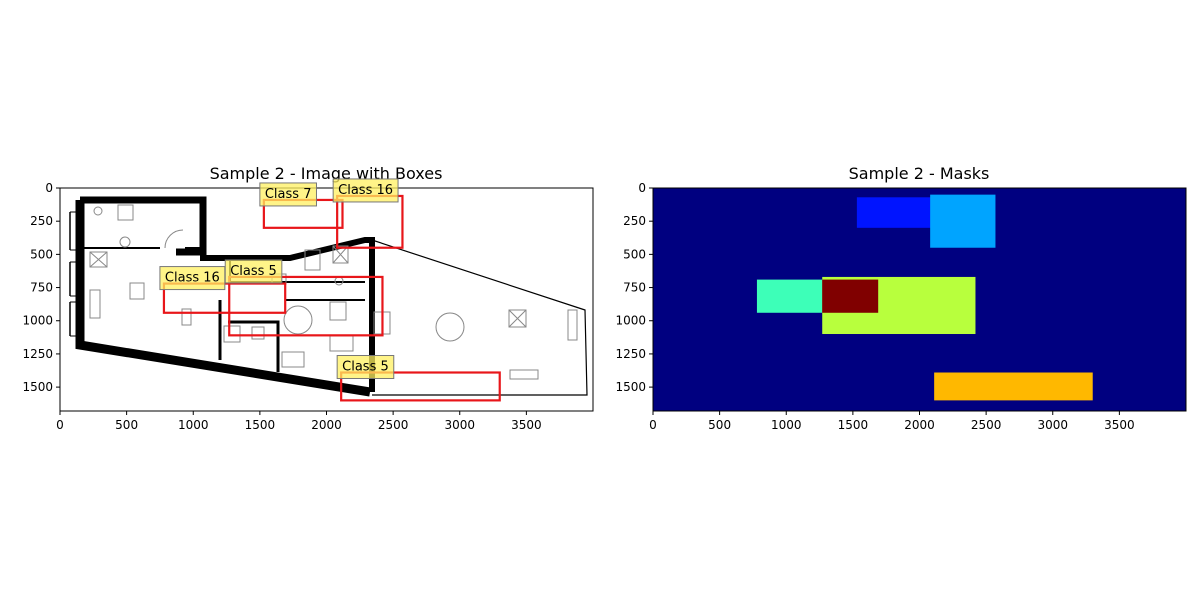  I want to click on left-ytick-label-0: 0, so click(49, 188).